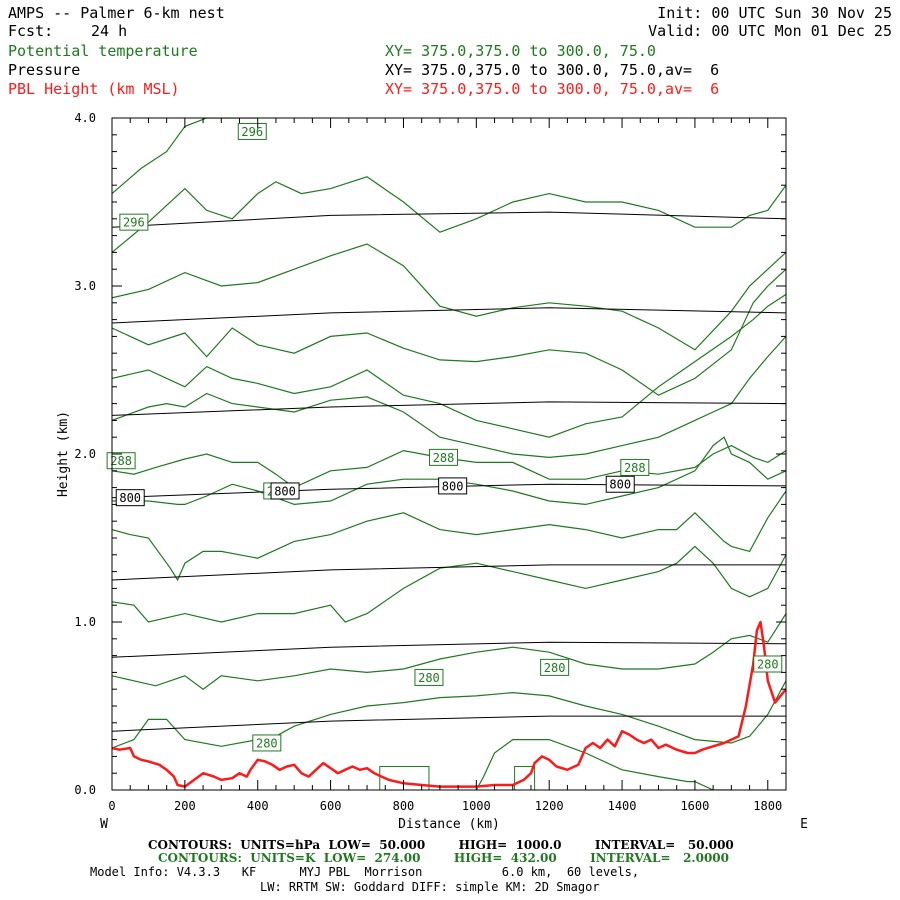  Describe the element at coordinates (111, 806) in the screenshot. I see `x-tick-label: 0` at that location.